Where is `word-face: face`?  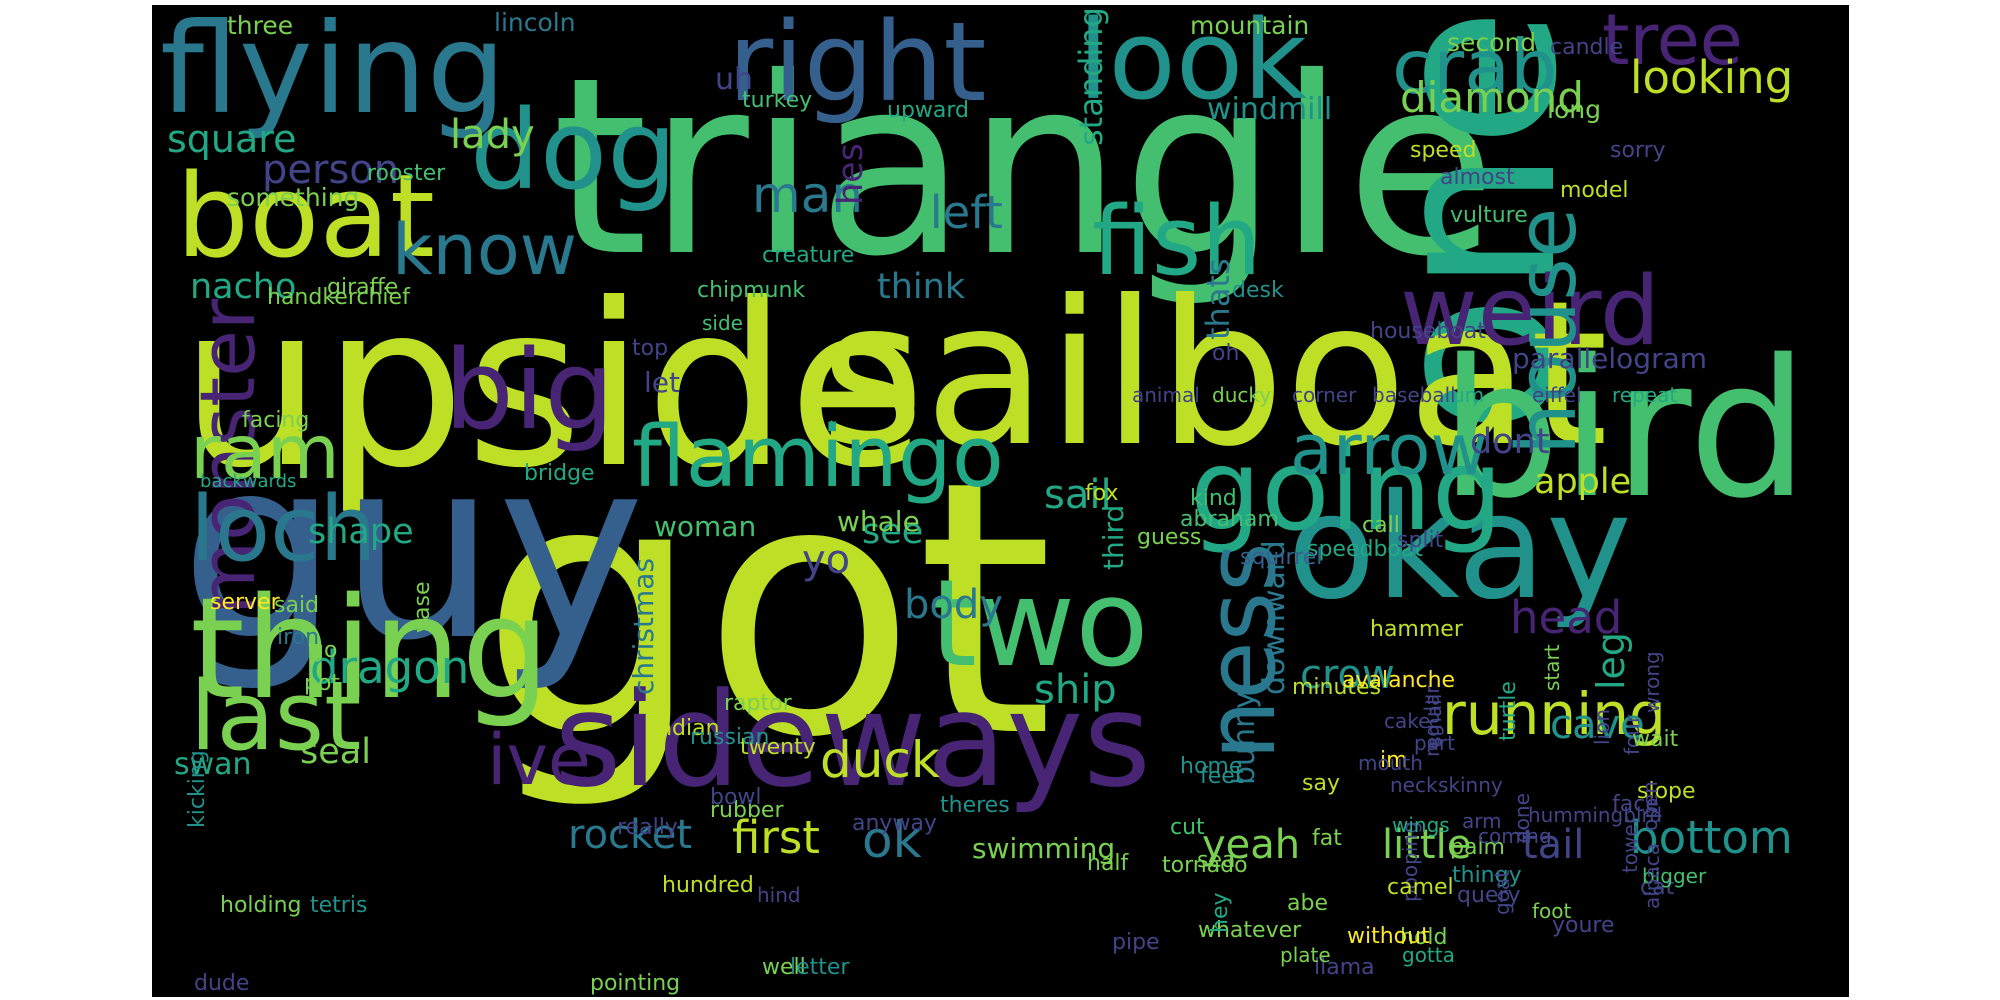 word-face: face is located at coordinates (1635, 804).